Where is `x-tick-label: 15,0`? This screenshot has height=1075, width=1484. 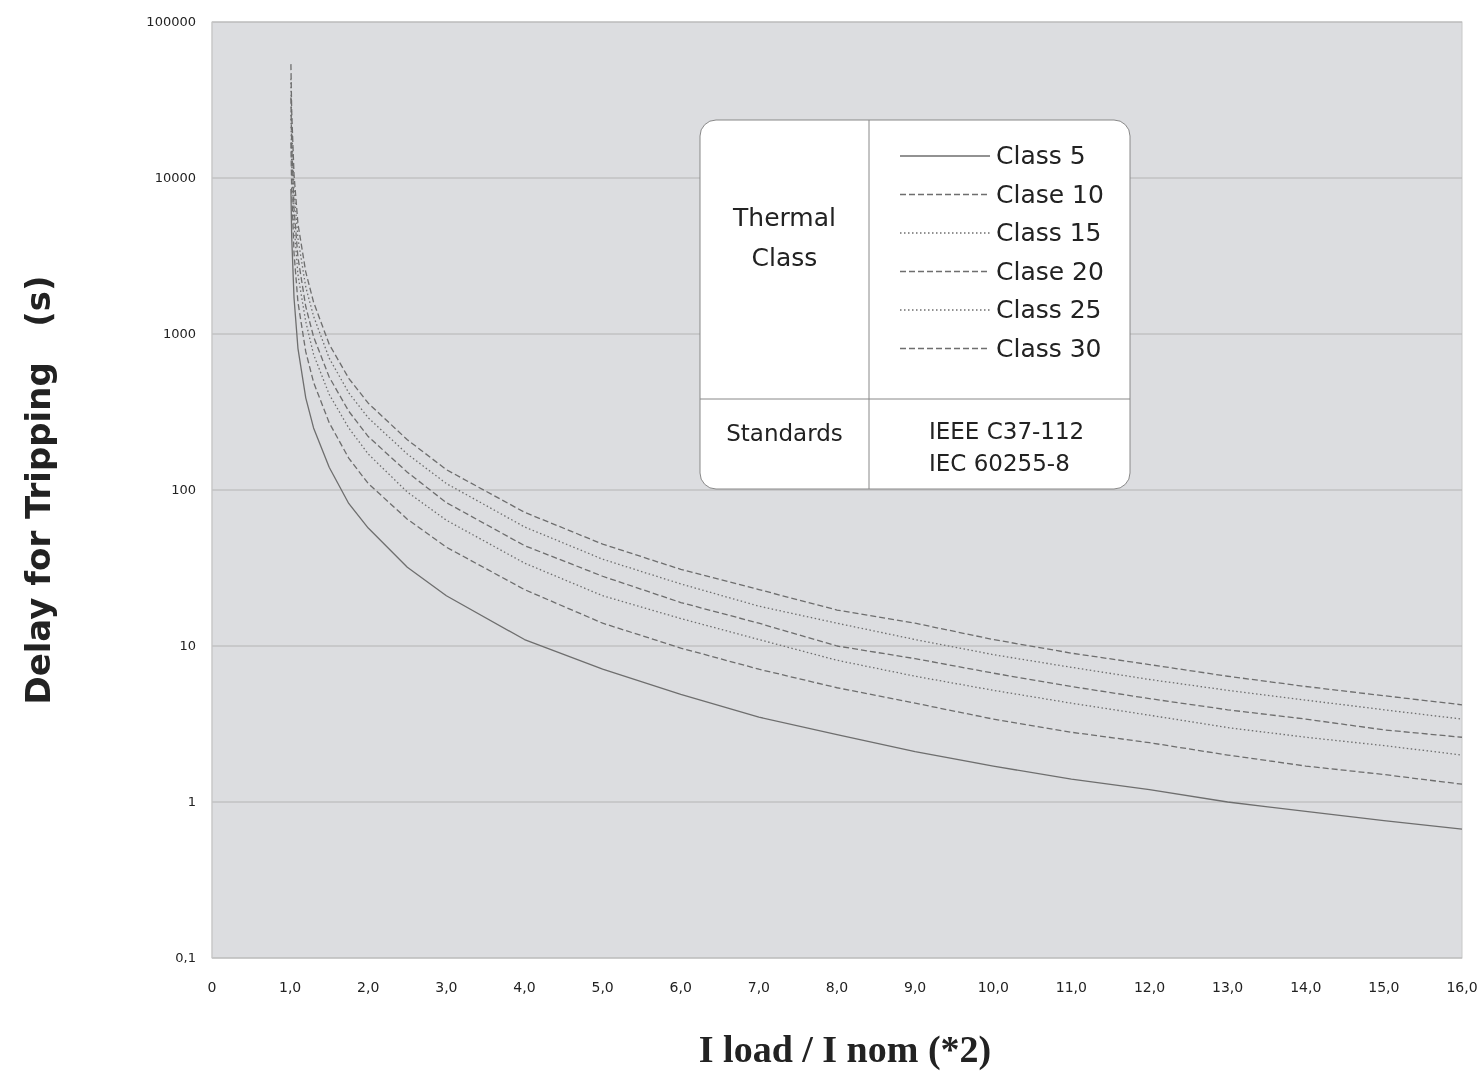
x-tick-label: 15,0 is located at coordinates (1384, 987).